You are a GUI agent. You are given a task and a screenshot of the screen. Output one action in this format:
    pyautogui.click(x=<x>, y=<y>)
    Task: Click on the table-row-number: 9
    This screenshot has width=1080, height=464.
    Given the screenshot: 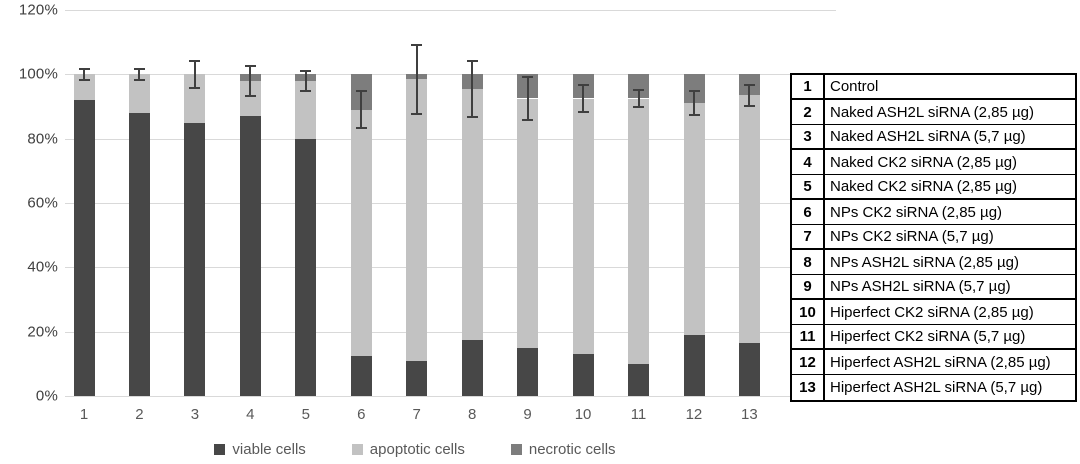 What is the action you would take?
    pyautogui.click(x=808, y=286)
    